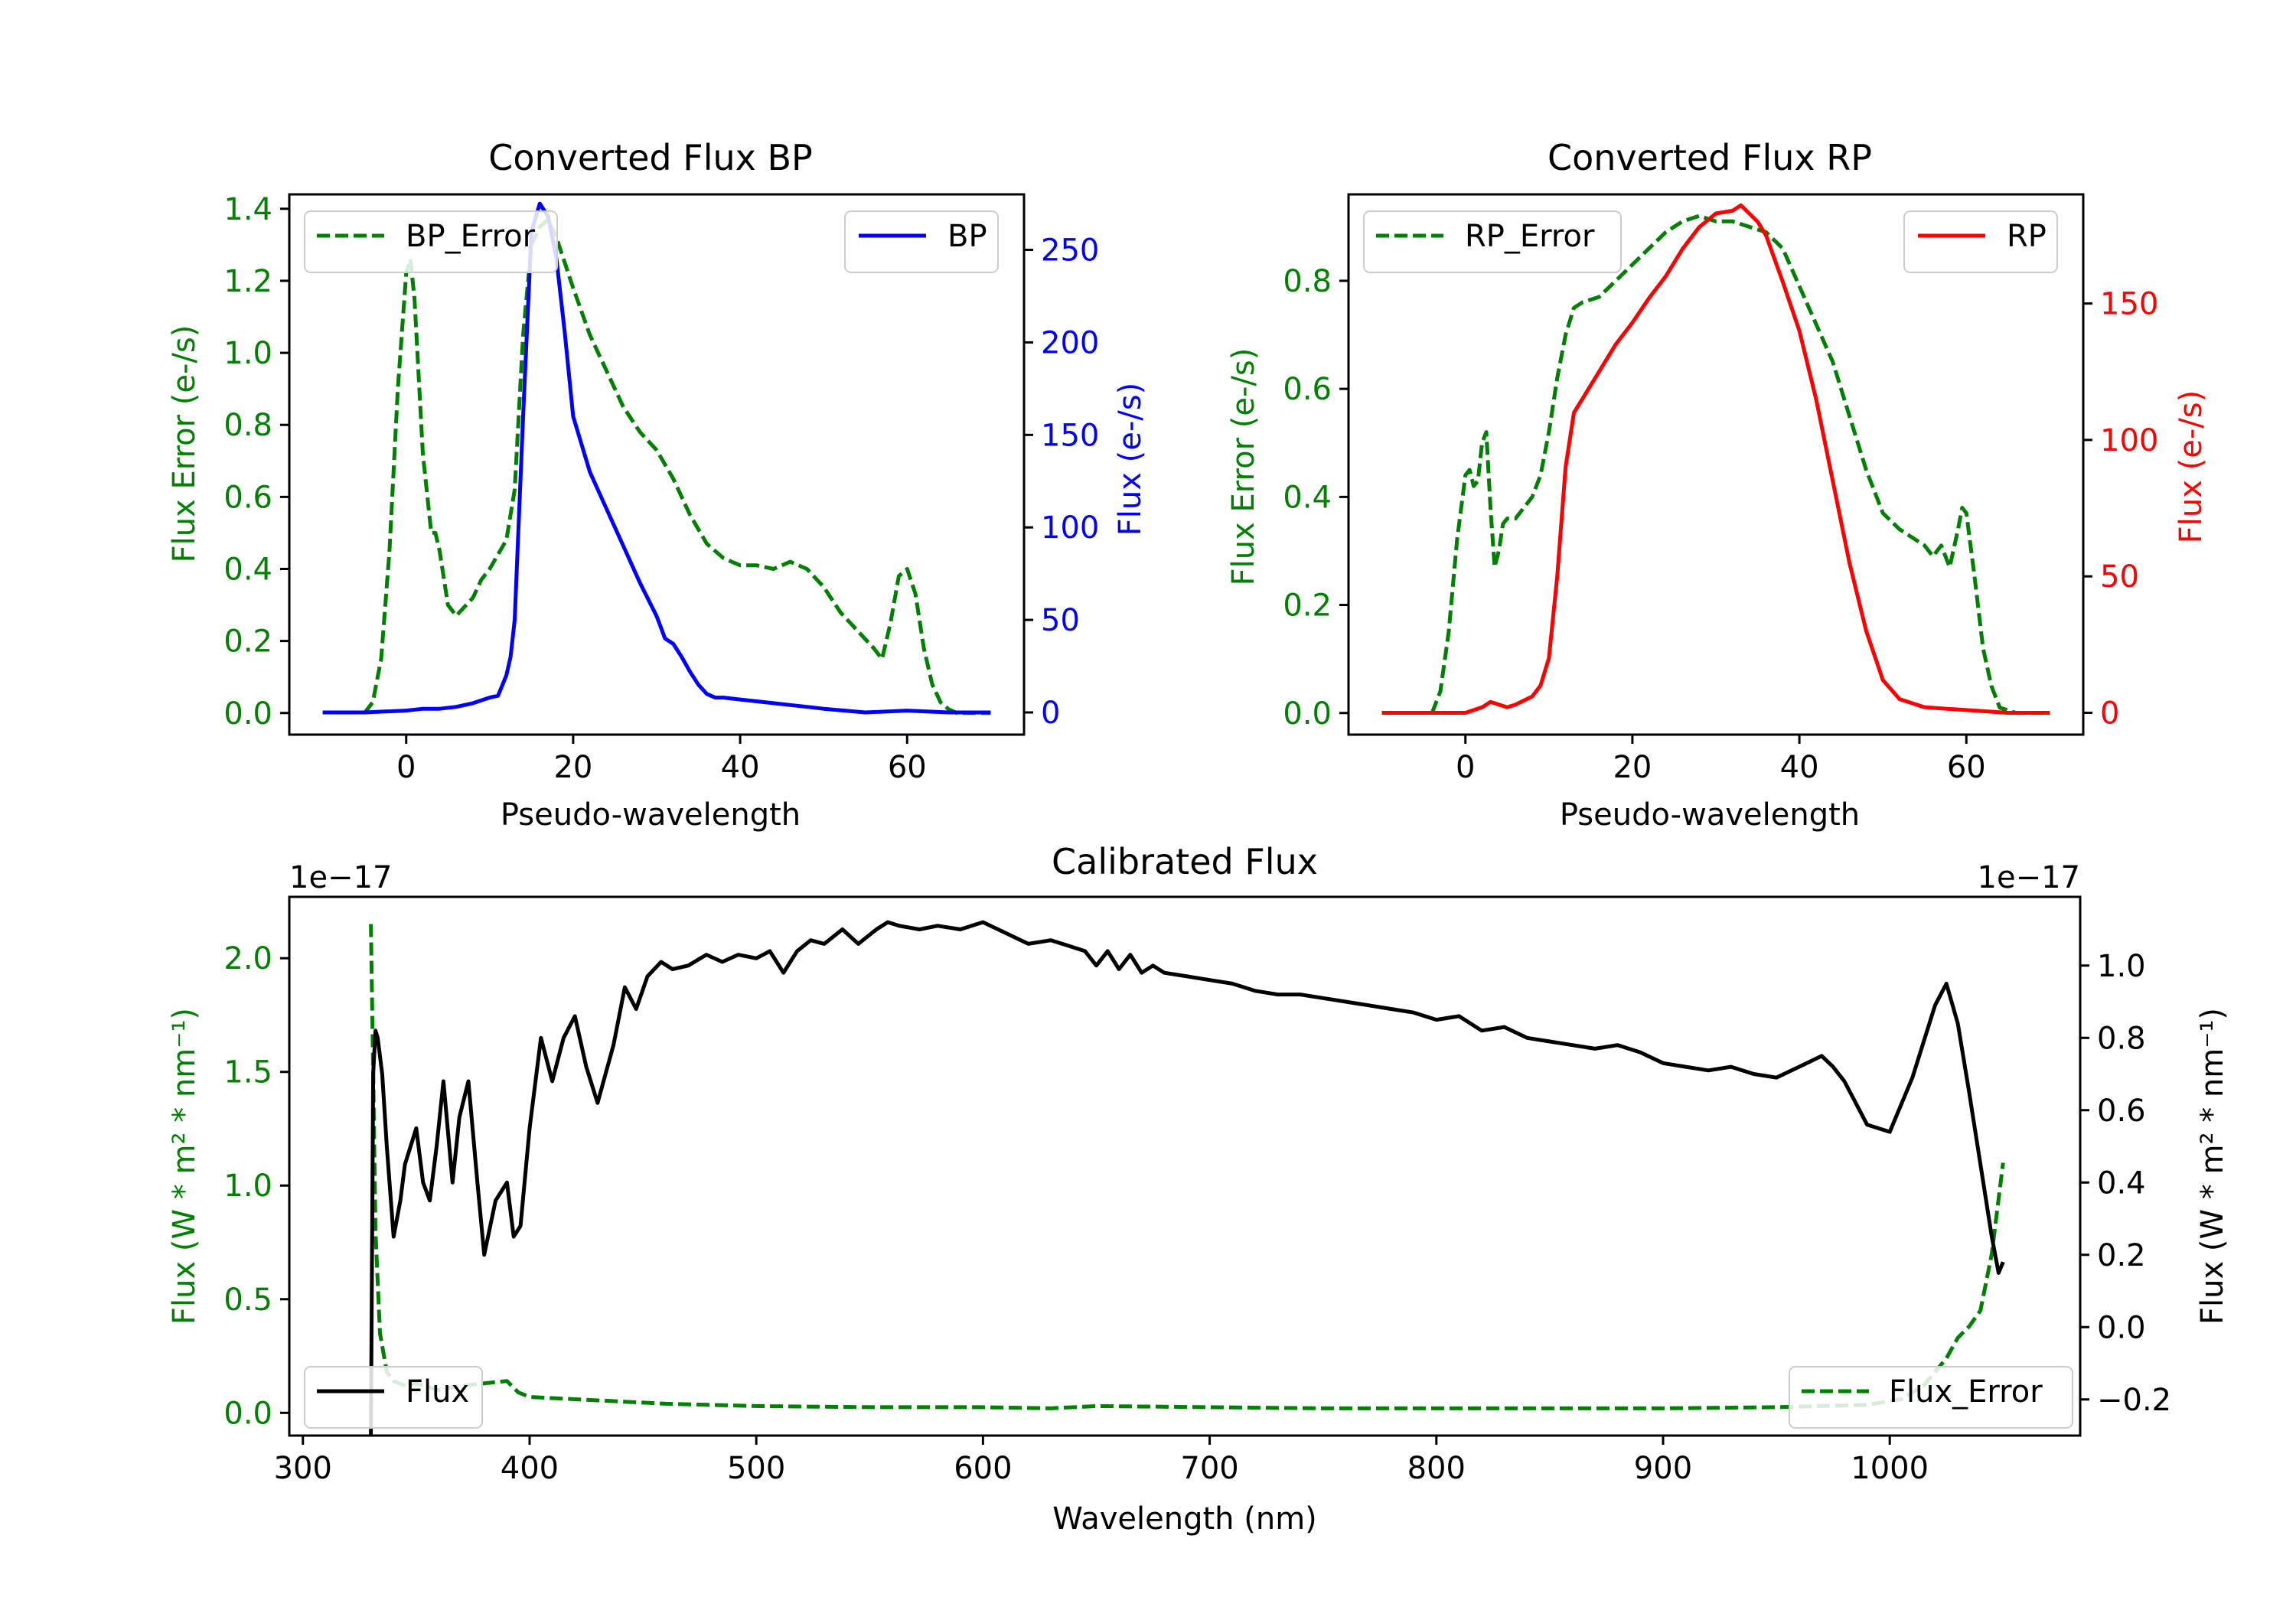  What do you see at coordinates (1436, 1468) in the screenshot?
I see `cal-x-tick-label: 800` at bounding box center [1436, 1468].